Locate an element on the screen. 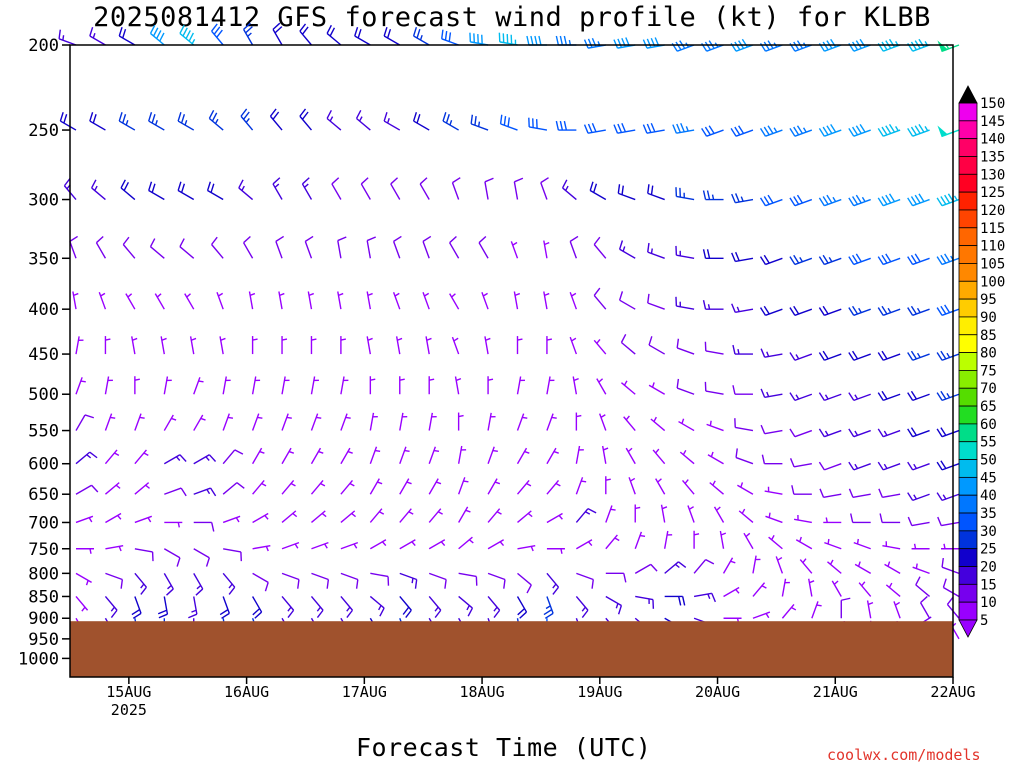 This screenshot has height=768, width=1024. y-tick-label: 550 is located at coordinates (43, 432).